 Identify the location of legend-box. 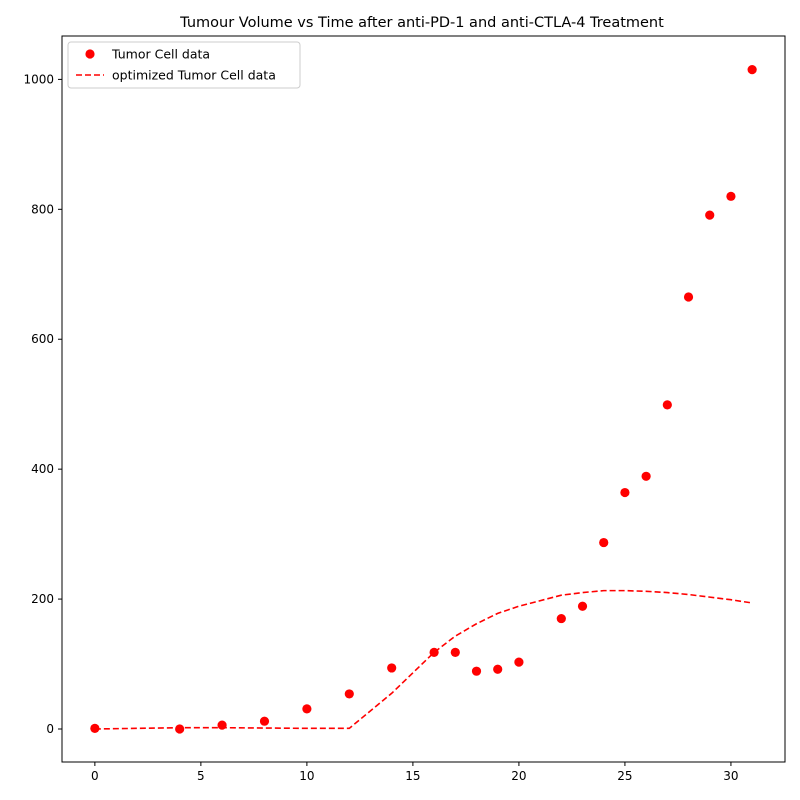
(184, 65).